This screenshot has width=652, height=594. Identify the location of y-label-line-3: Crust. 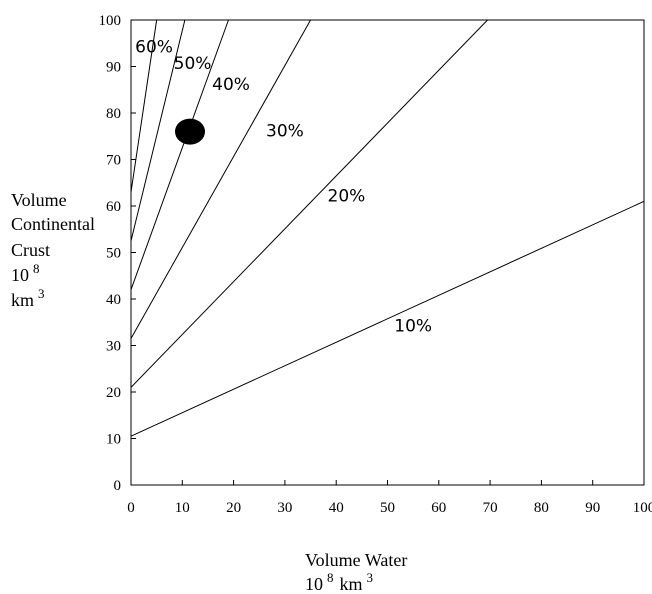
(30, 250).